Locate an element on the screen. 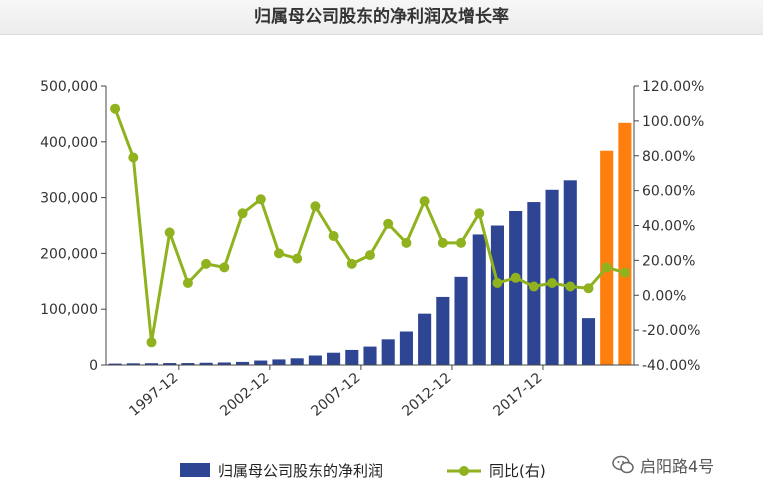  legend-label-bar: 归属母公司股东的净利润 is located at coordinates (300, 471).